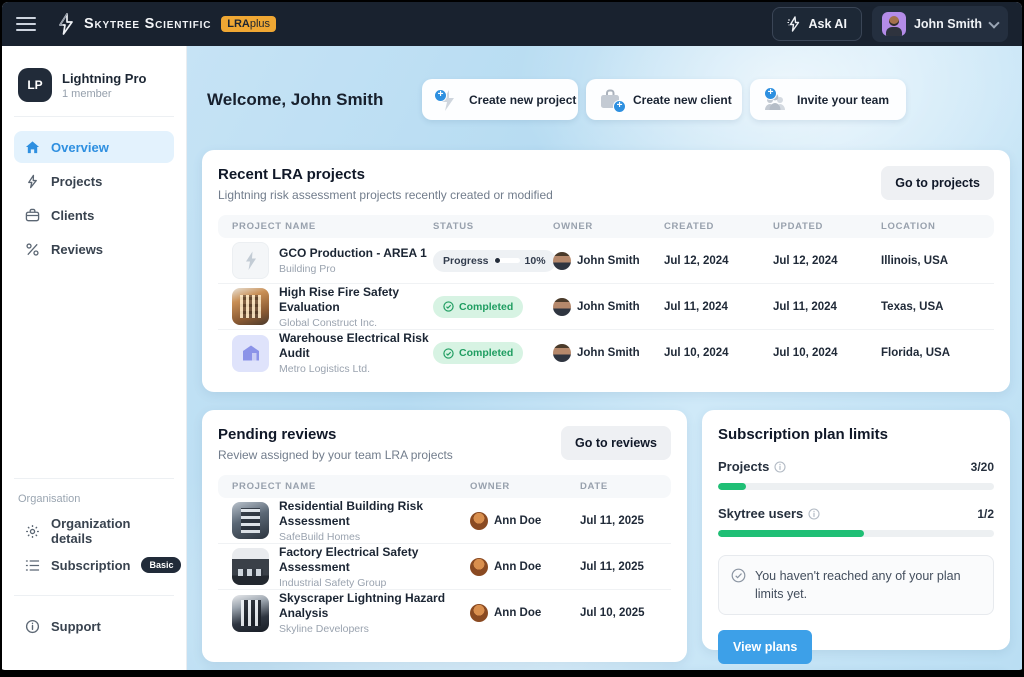 The image size is (1024, 677). What do you see at coordinates (349, 559) in the screenshot?
I see `project-name: Factory Electrical Safety Assessment` at bounding box center [349, 559].